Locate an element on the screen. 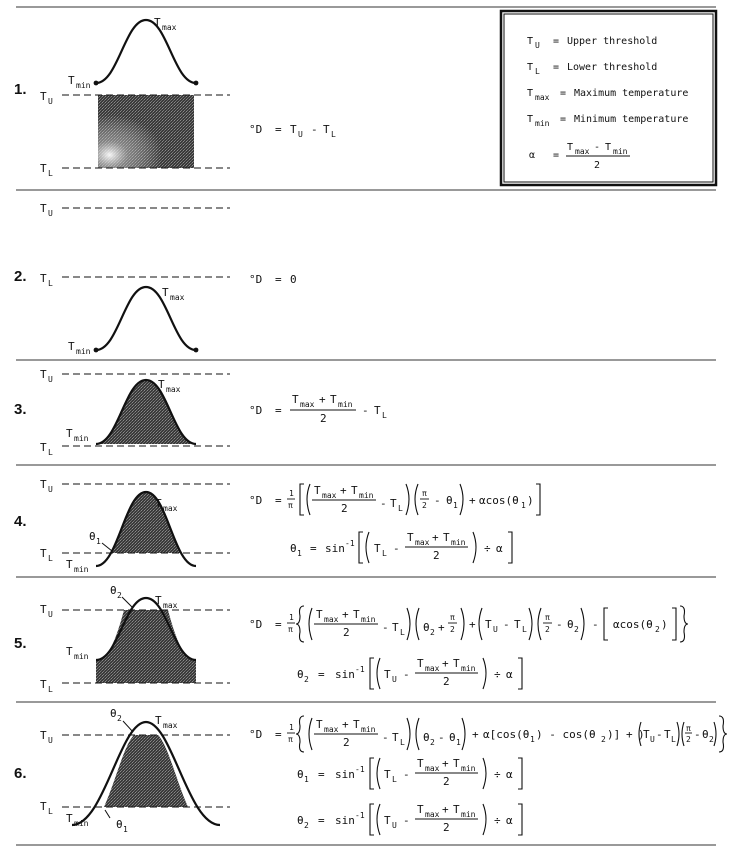 This screenshot has width=730, height=850. formula-case-4-main: °D = 1 π T max + T min 2 - T L π 2 - θ 1 is located at coordinates (394, 499).